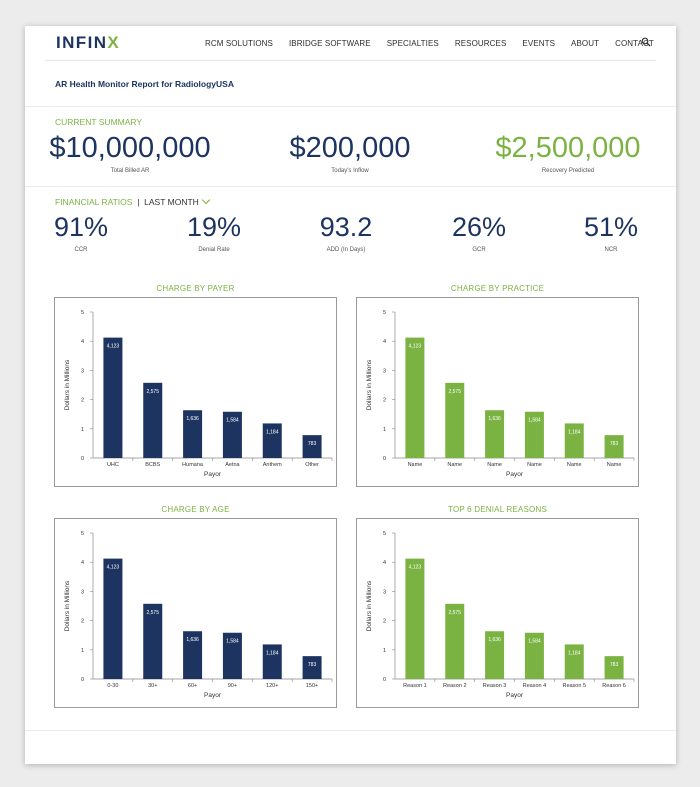  What do you see at coordinates (497, 509) in the screenshot?
I see `chart-title-top-denial-reasons: TOP 6 DENIAL REASONS` at bounding box center [497, 509].